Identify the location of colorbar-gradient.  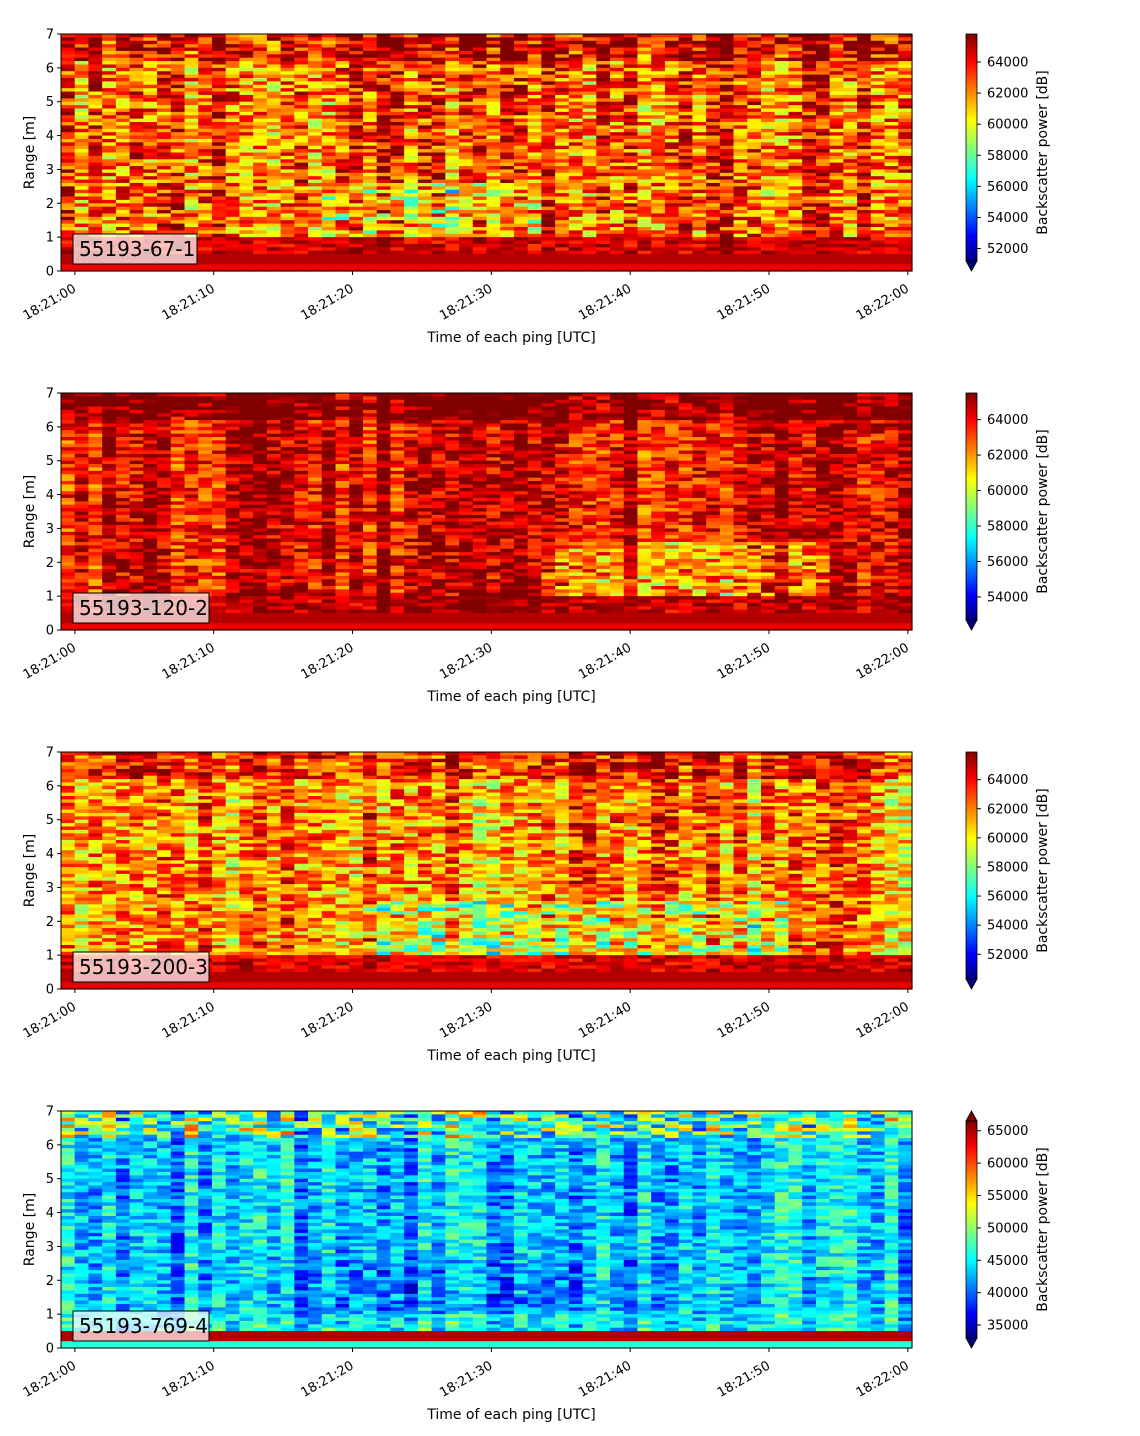
(971, 147).